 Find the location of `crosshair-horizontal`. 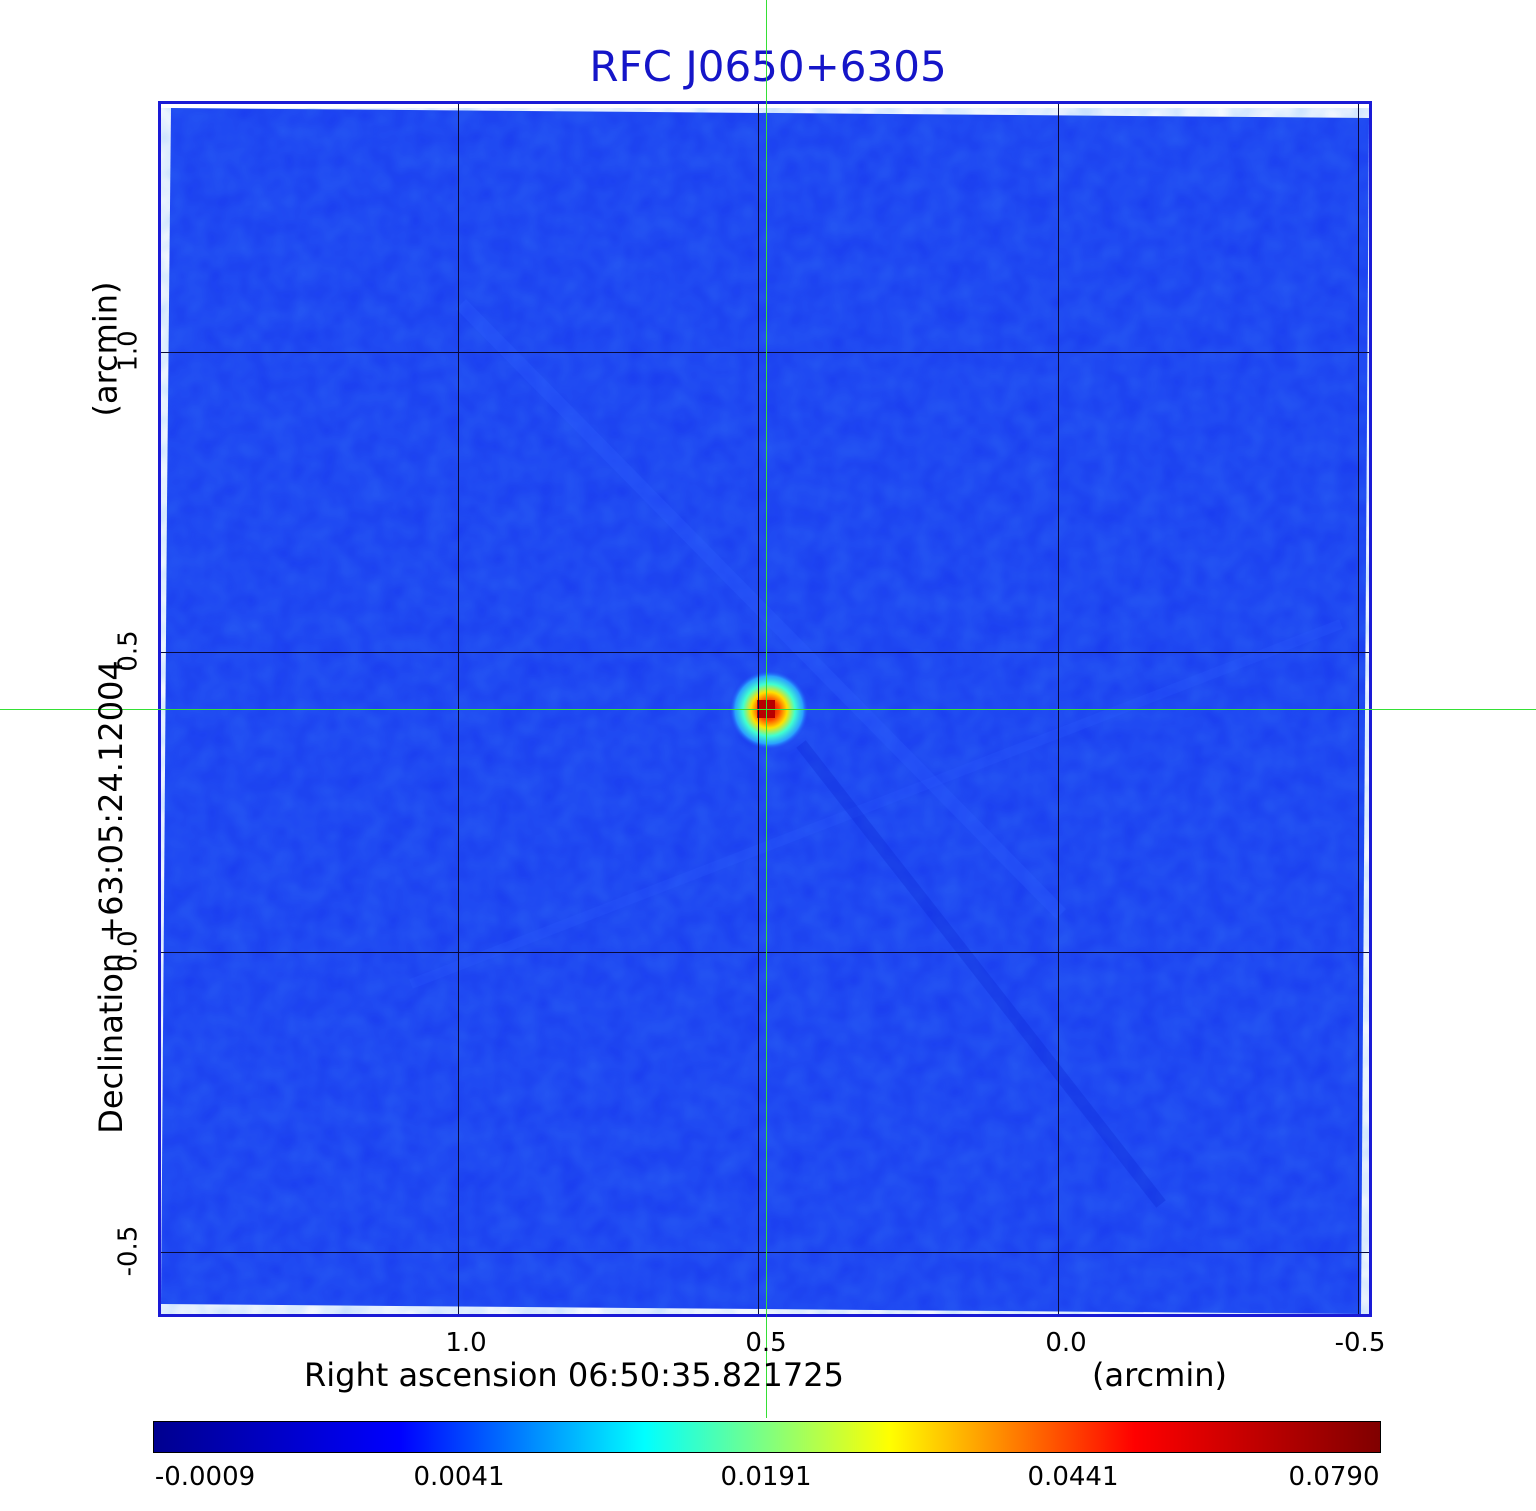

crosshair-horizontal is located at coordinates (768, 709).